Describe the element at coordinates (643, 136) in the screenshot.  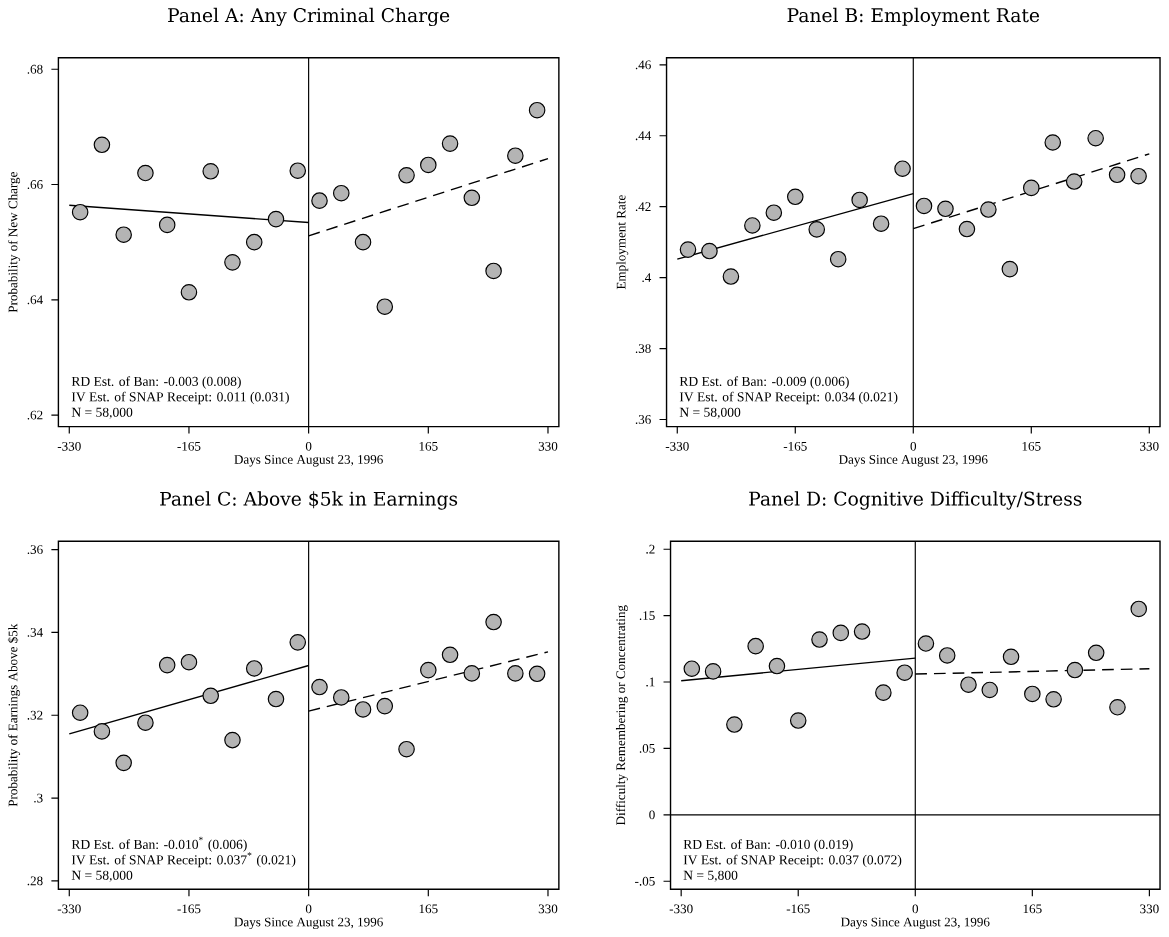
I see `y-tick-label: .44` at that location.